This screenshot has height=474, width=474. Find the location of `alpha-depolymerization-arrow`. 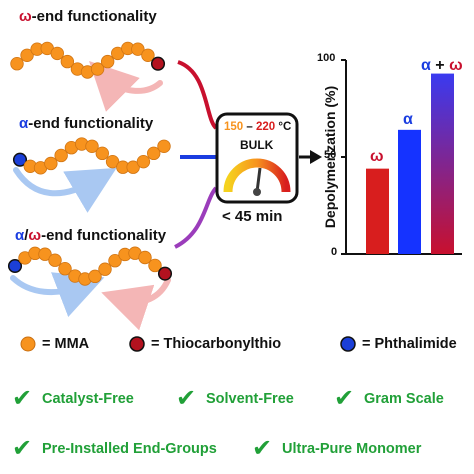

alpha-depolymerization-arrow is located at coordinates (65, 190).